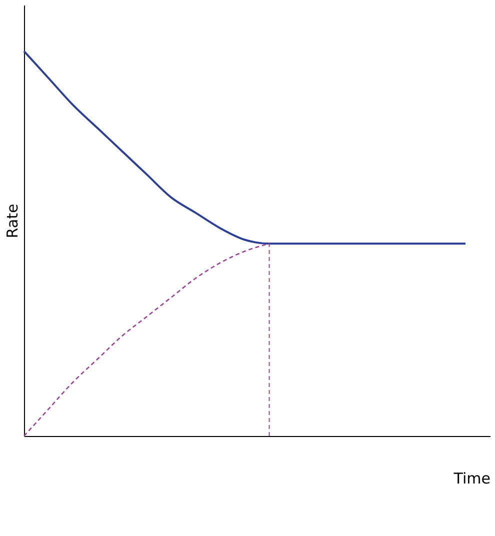 Image resolution: width=495 pixels, height=536 pixels. Describe the element at coordinates (471, 479) in the screenshot. I see `x-axis-title: Time` at that location.